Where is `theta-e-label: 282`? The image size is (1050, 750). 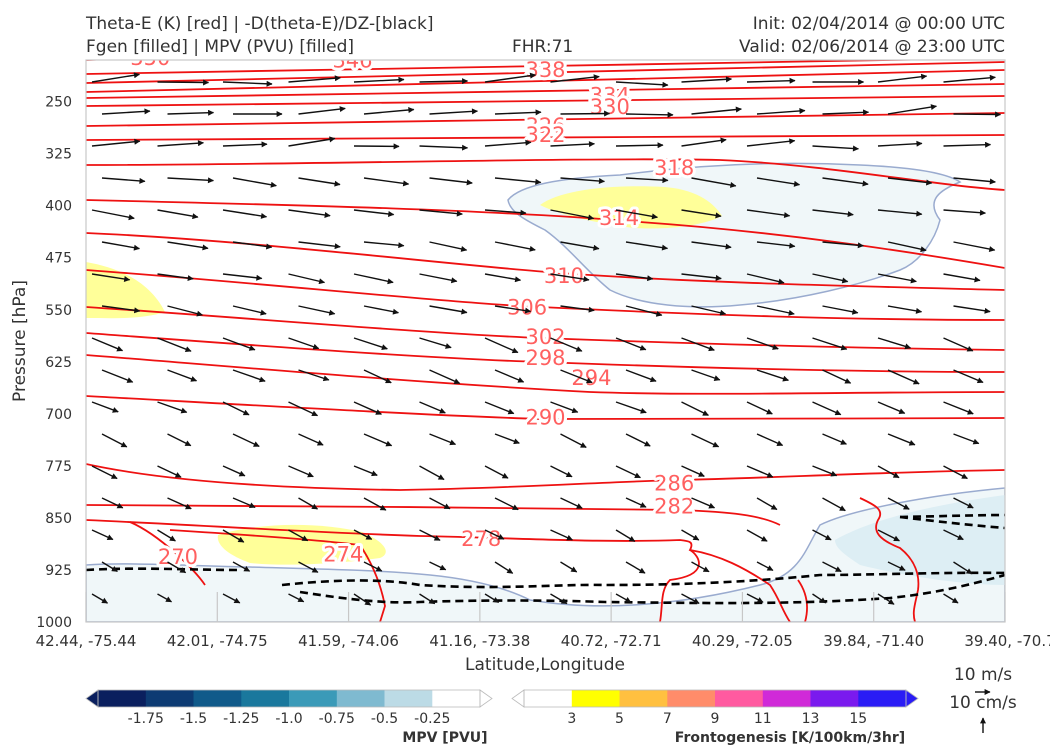
theta-e-label: 282 is located at coordinates (674, 506).